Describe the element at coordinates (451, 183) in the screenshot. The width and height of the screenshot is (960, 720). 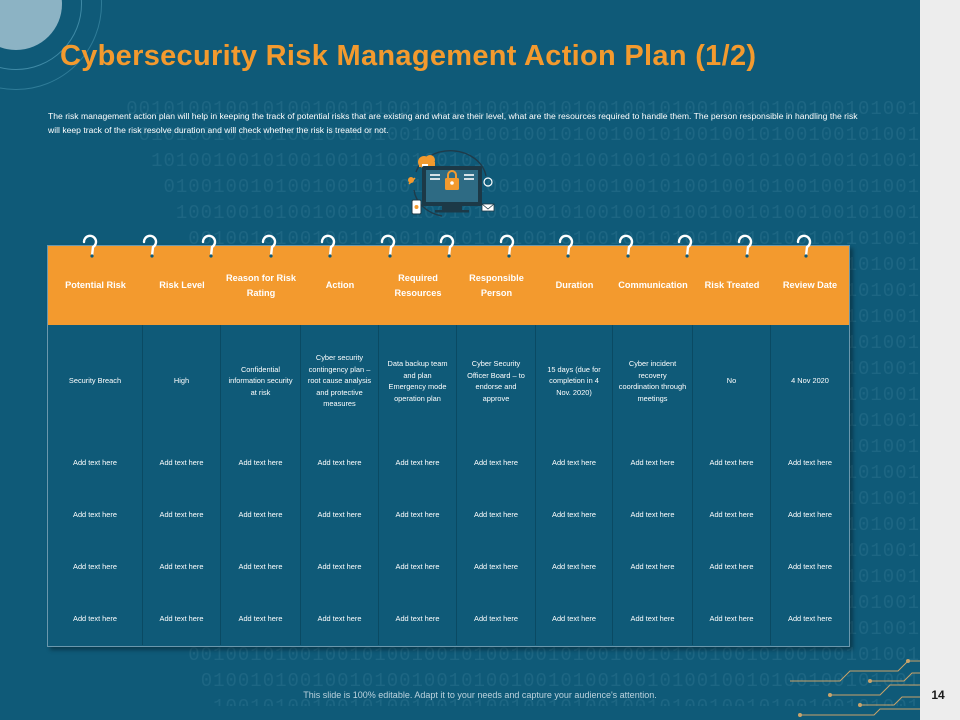
I see `cyber-security-laptop-icon` at that location.